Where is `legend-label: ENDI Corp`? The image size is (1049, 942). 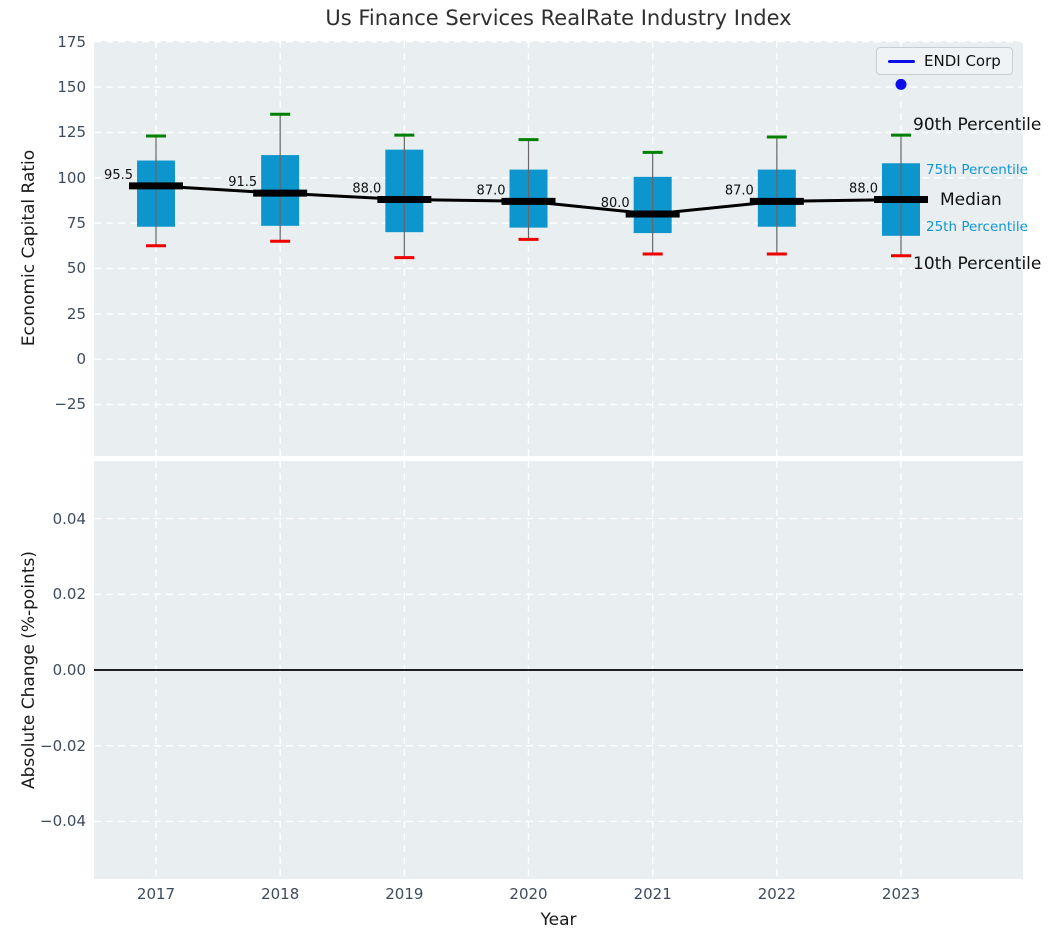
legend-label: ENDI Corp is located at coordinates (962, 61).